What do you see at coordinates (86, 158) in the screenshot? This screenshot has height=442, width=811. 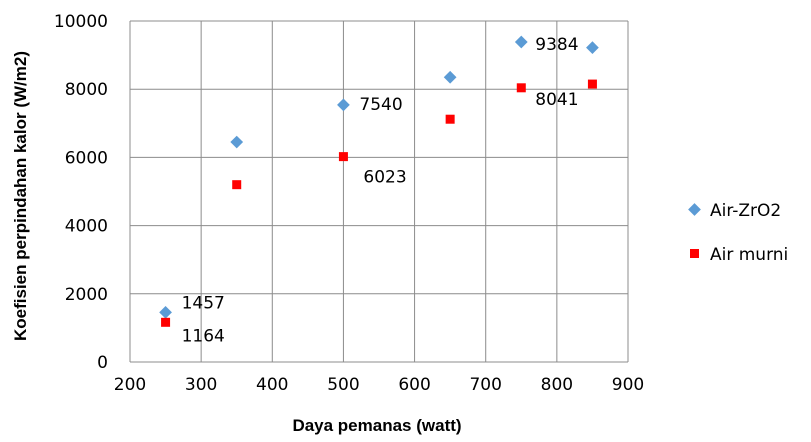 I see `y-tick-label: 6000` at bounding box center [86, 158].